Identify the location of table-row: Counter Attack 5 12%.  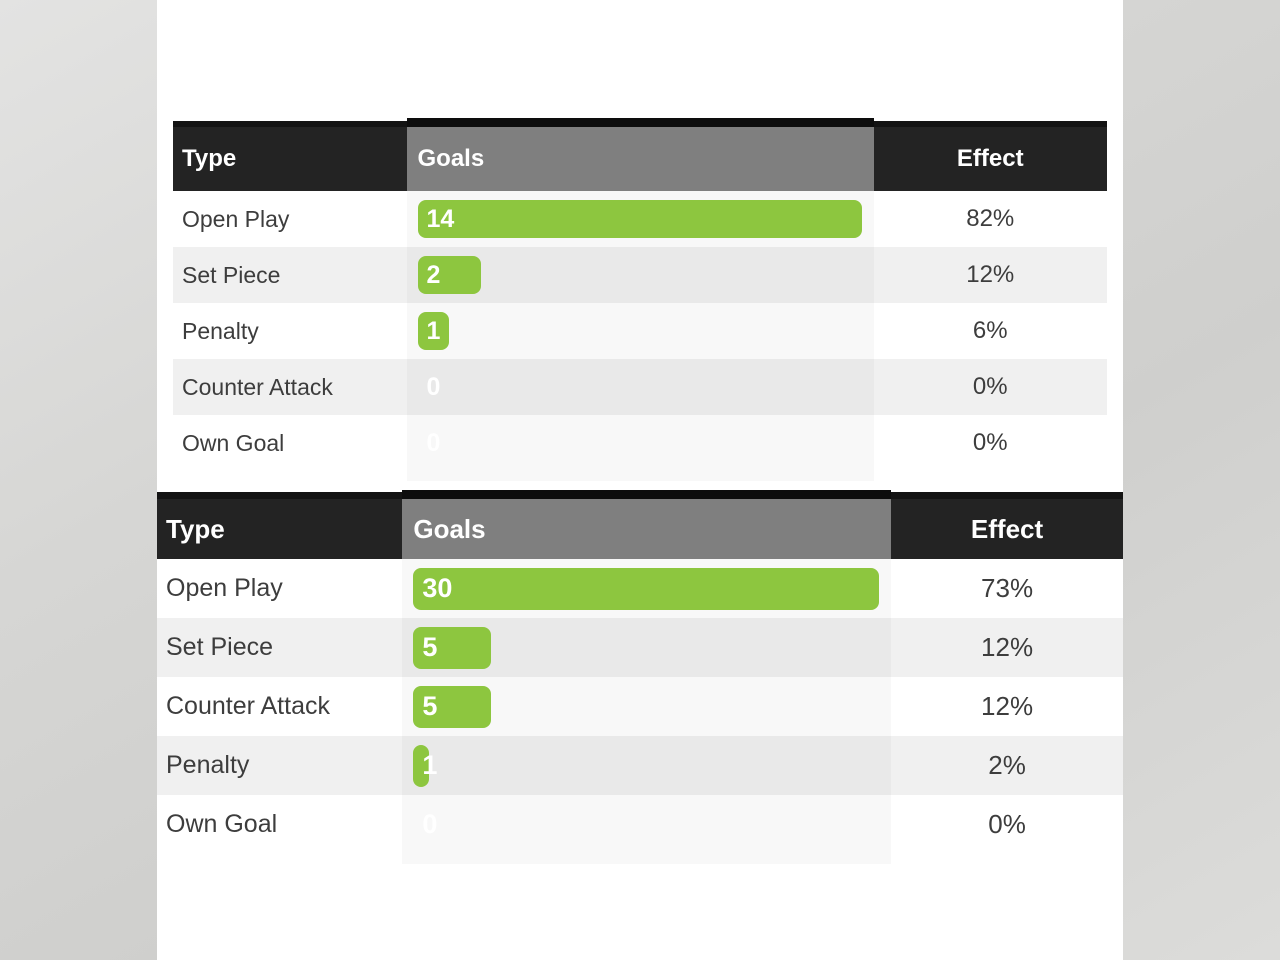
(640, 706).